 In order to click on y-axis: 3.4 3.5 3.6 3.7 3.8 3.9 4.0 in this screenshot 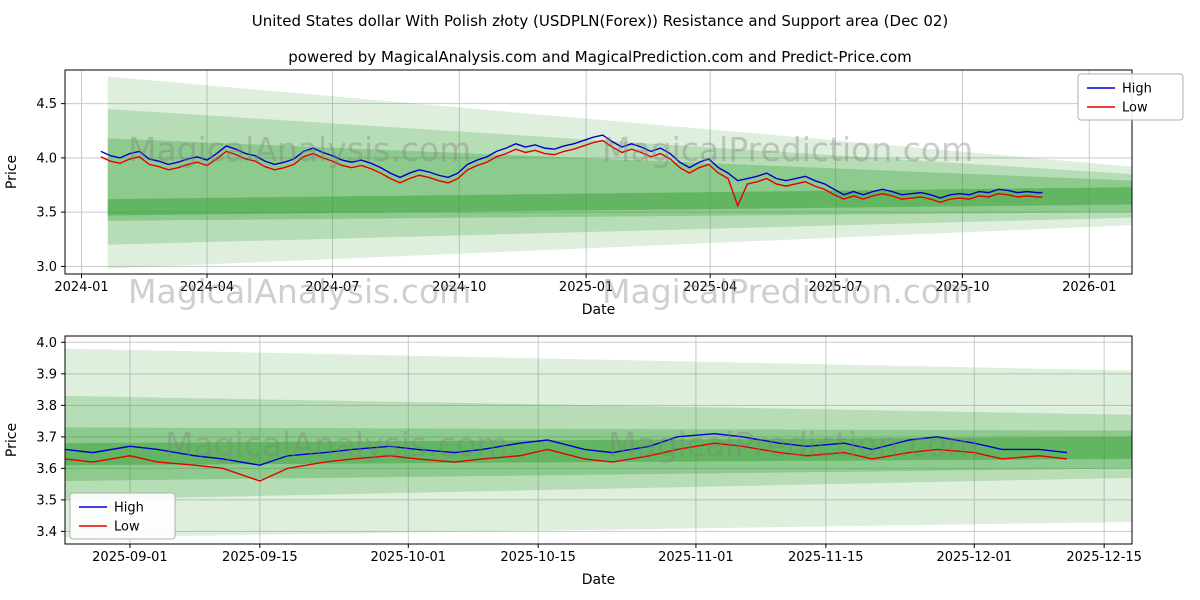, I will do `click(50, 438)`.